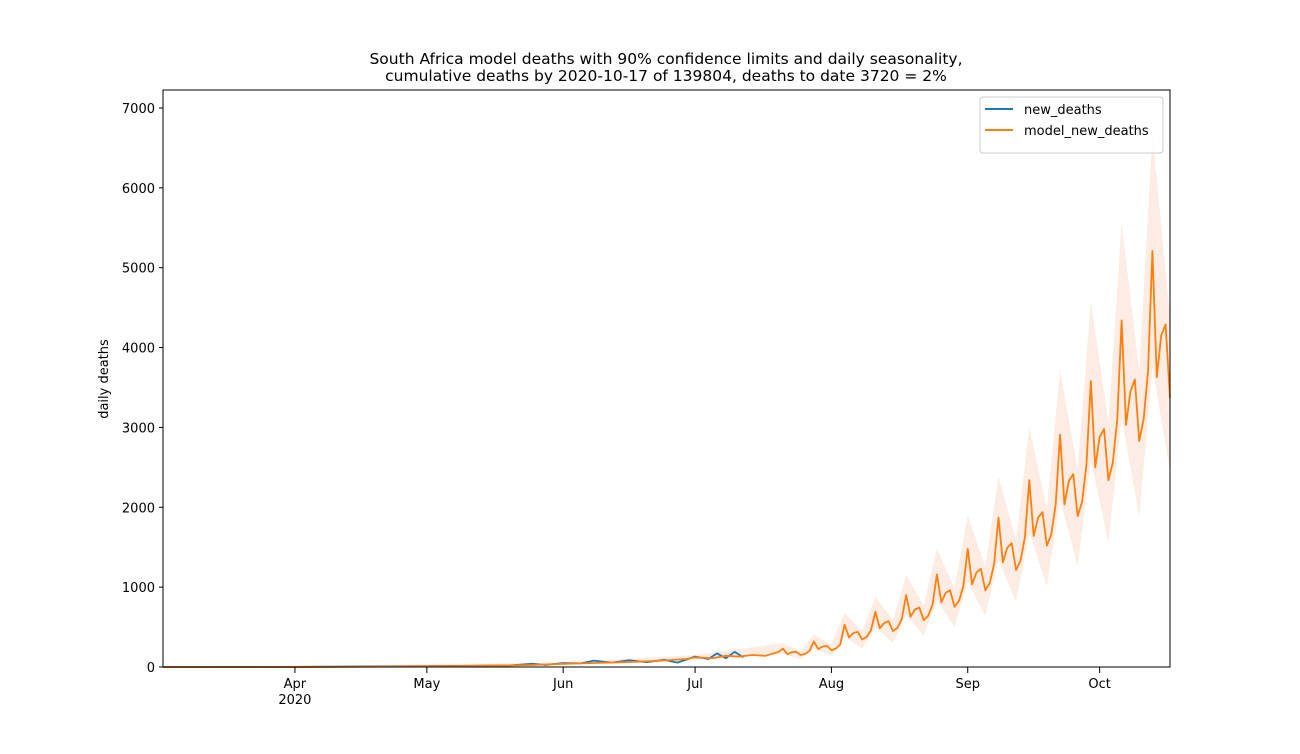 Image resolution: width=1300 pixels, height=754 pixels. What do you see at coordinates (138, 109) in the screenshot?
I see `y-tick-label: 7000` at bounding box center [138, 109].